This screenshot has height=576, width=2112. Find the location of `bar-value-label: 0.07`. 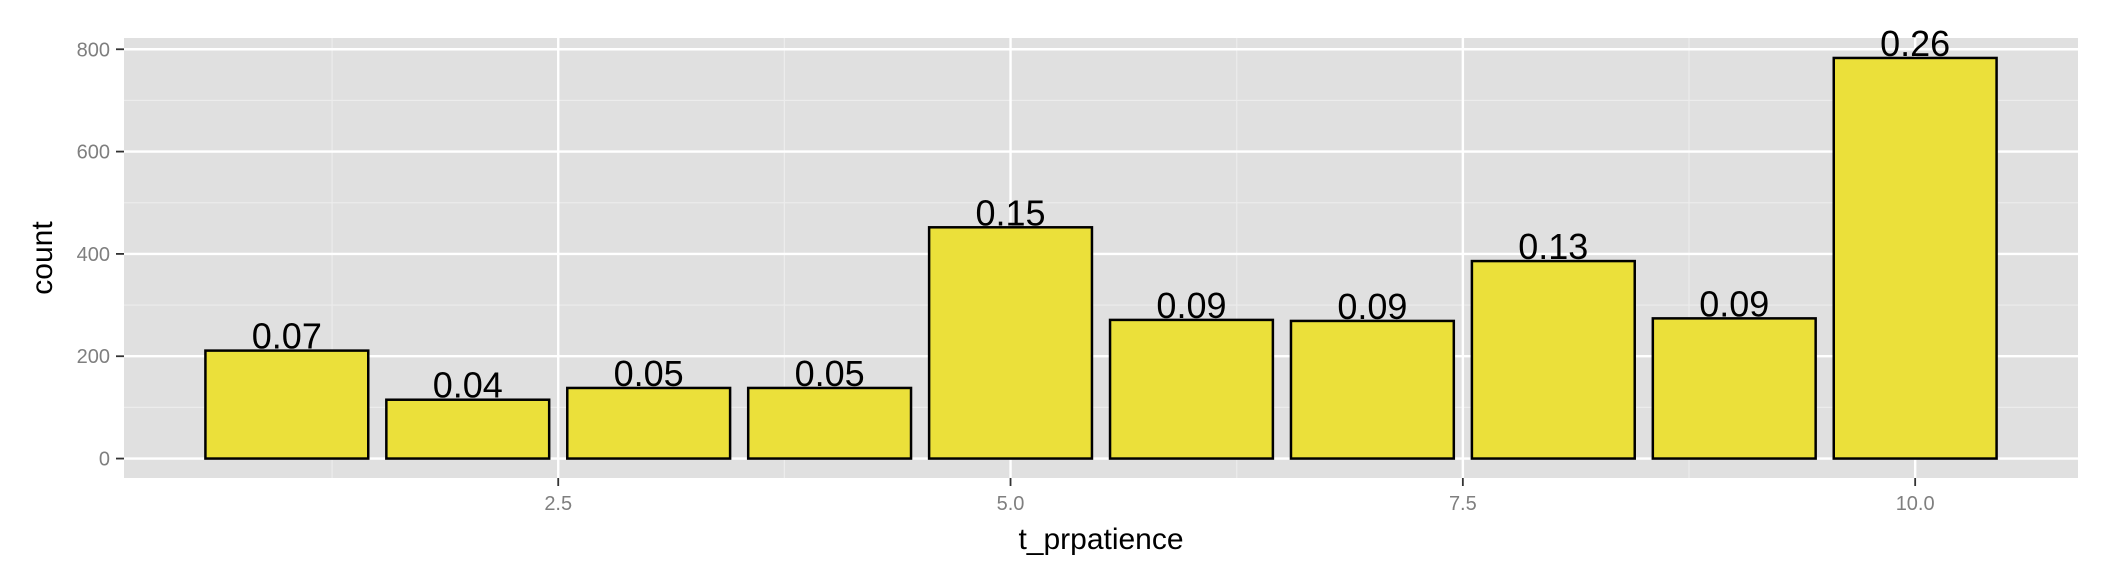

bar-value-label: 0.07 is located at coordinates (287, 336).